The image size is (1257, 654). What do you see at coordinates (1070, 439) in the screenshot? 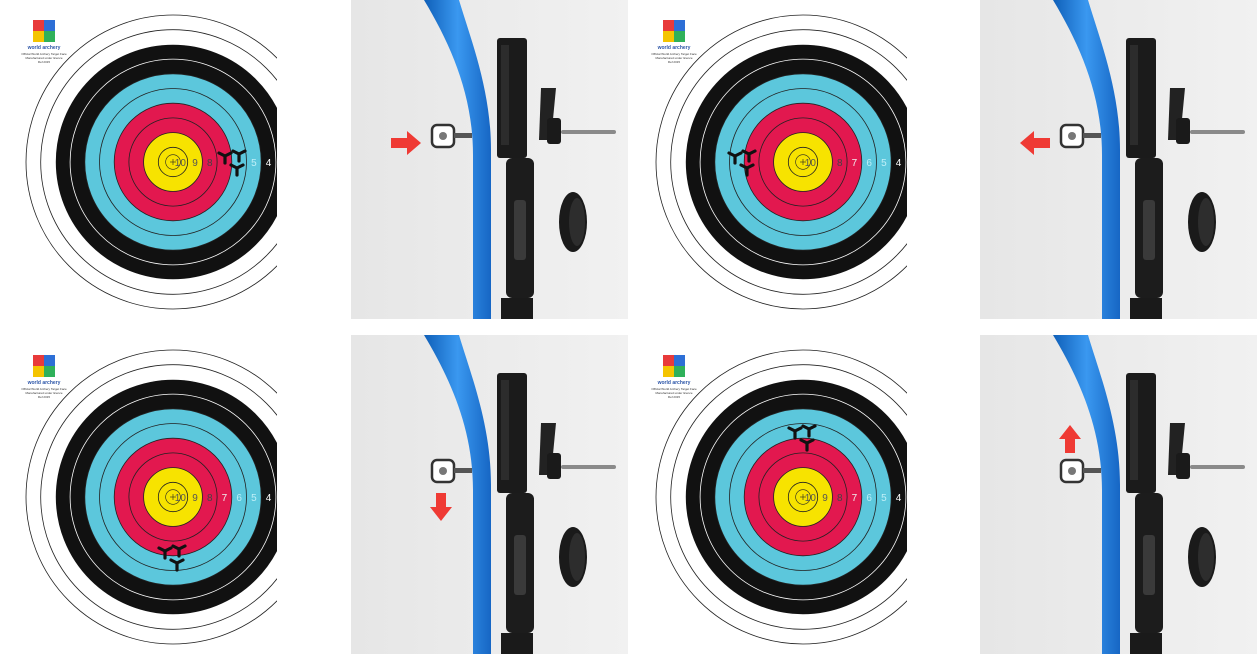
I see `arrow-up-icon` at bounding box center [1070, 439].